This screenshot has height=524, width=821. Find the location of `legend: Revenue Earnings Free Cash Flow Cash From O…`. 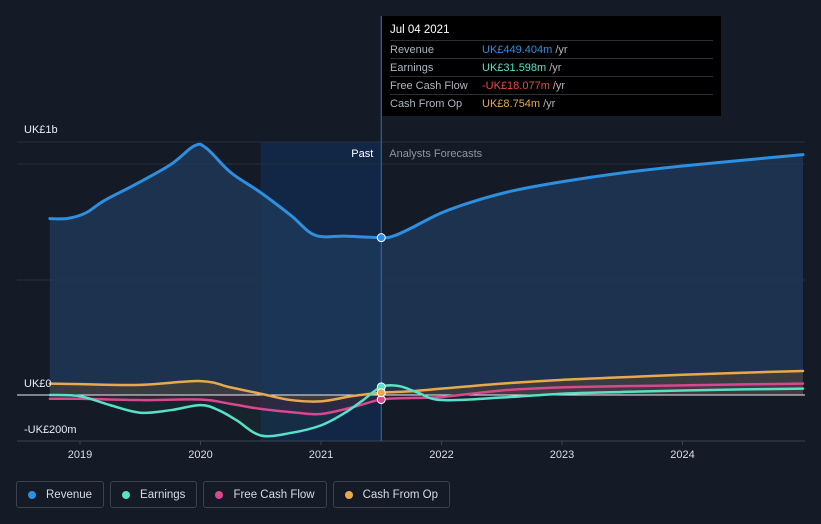

legend: Revenue Earnings Free Cash Flow Cash From O… is located at coordinates (233, 494).